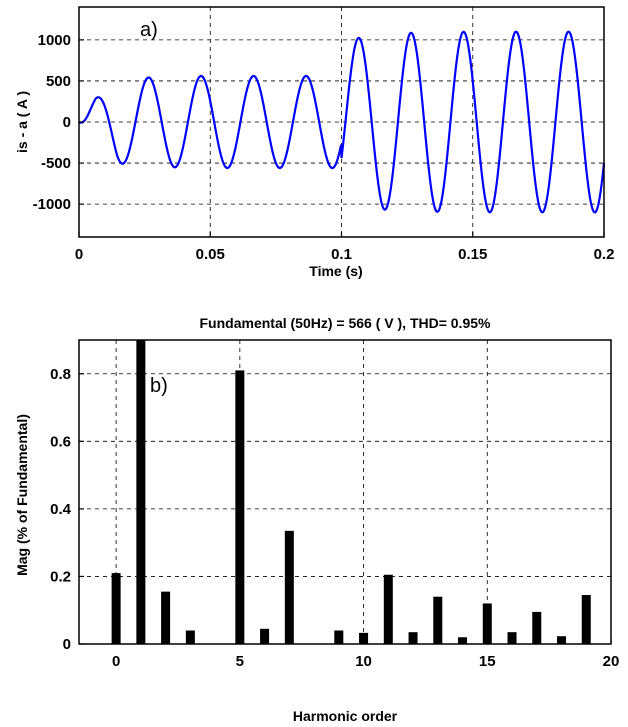 This screenshot has height=727, width=628. What do you see at coordinates (210, 254) in the screenshot?
I see `current-x-tick-label: 0.05` at bounding box center [210, 254].